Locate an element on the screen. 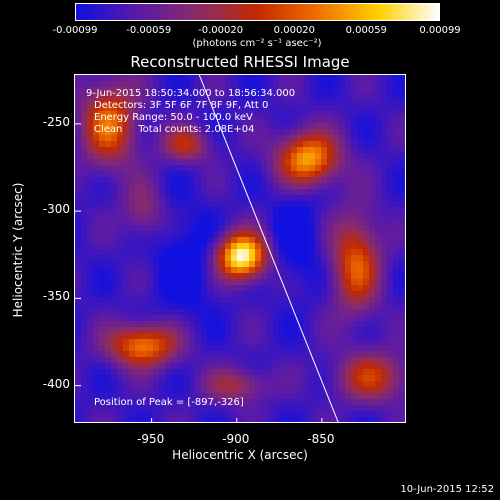 The width and height of the screenshot is (500, 500). timestamp: 10-Jun-2015 12:52 is located at coordinates (447, 489).